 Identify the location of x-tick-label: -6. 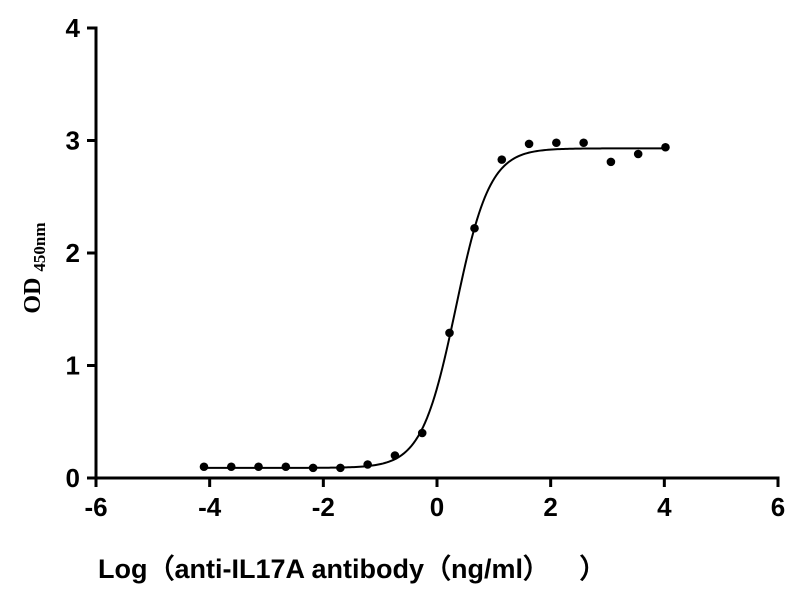
(95, 507).